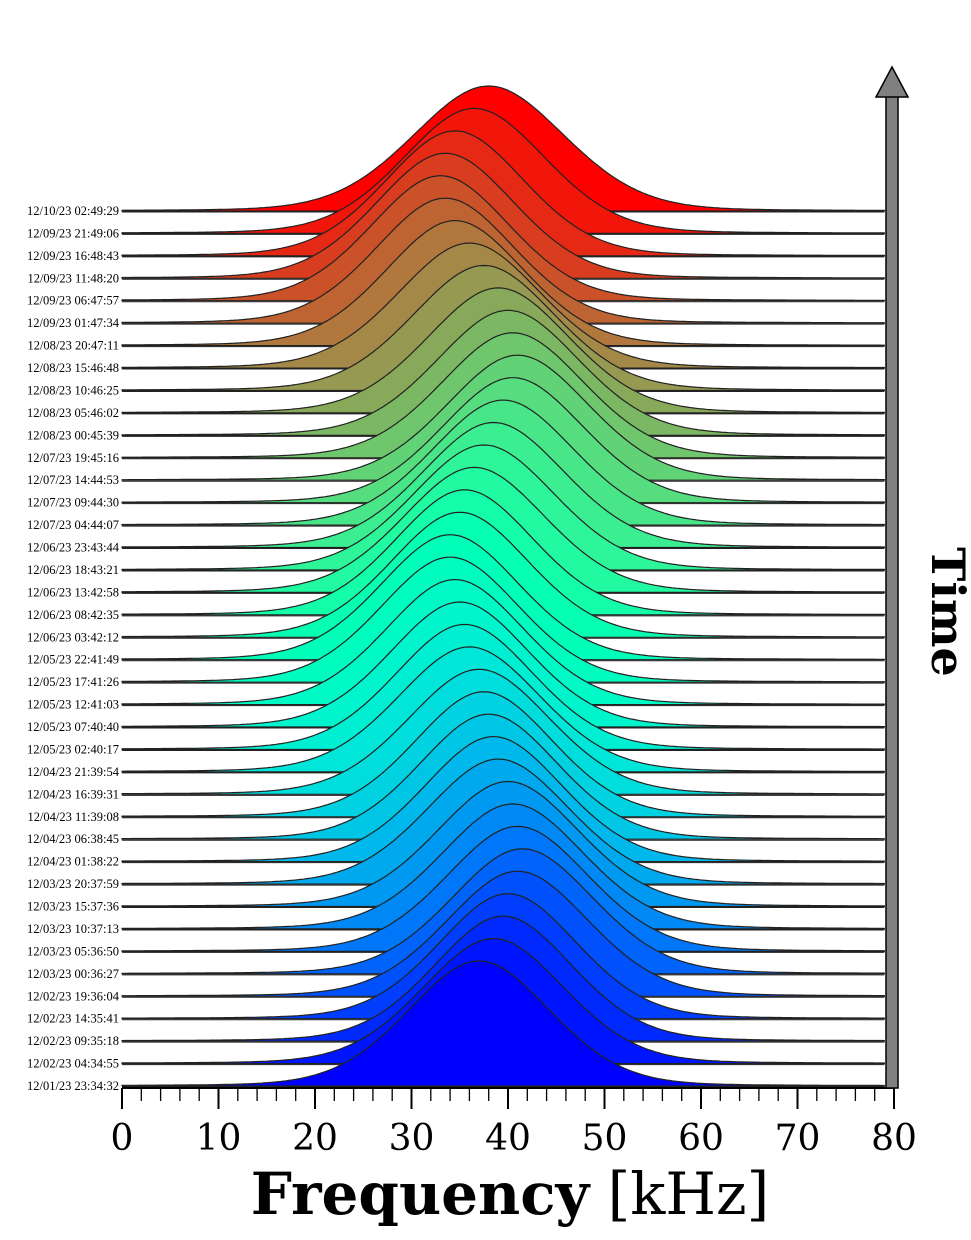  I want to click on row-label: 12/07/23 04:44:07, so click(73, 525).